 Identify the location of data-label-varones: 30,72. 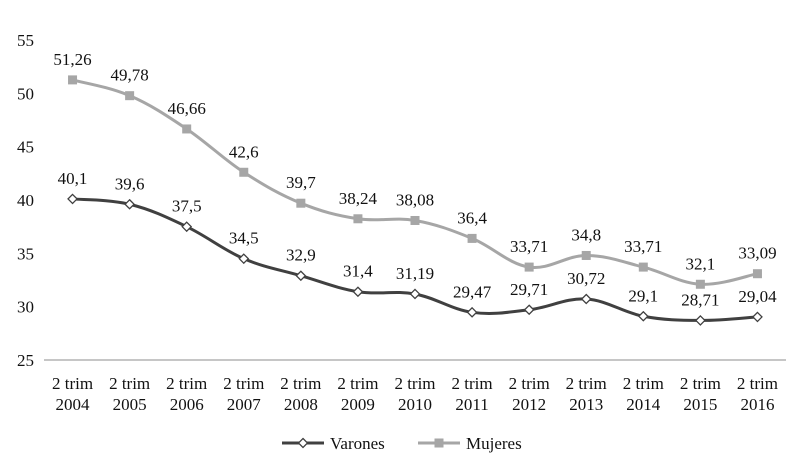
(586, 278).